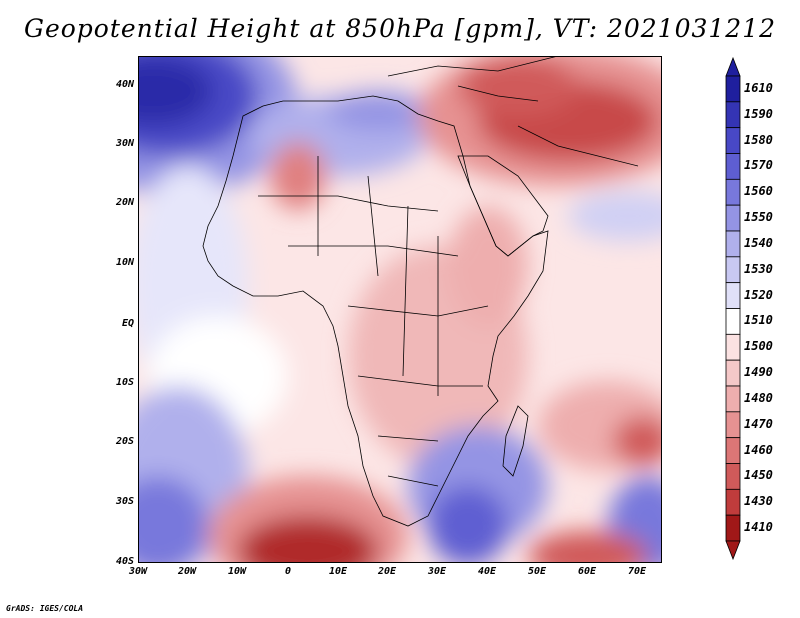  What do you see at coordinates (758, 346) in the screenshot?
I see `colorbar-label: 1500` at bounding box center [758, 346].